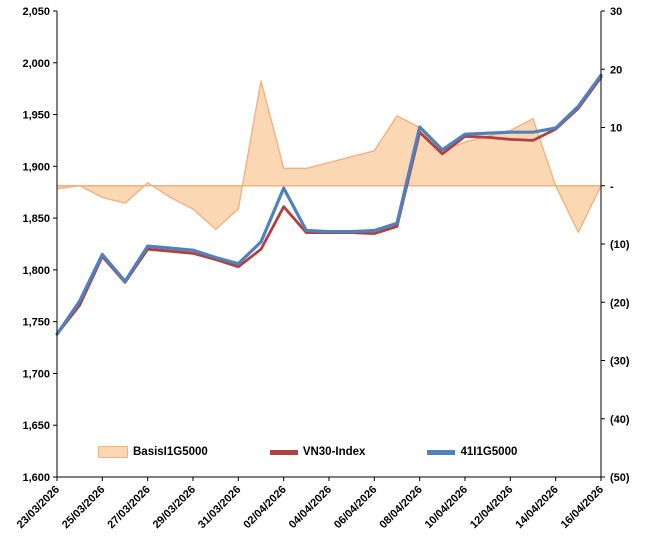 The width and height of the screenshot is (646, 556). Describe the element at coordinates (38, 507) in the screenshot. I see `svg-text: 23/03/2026` at that location.